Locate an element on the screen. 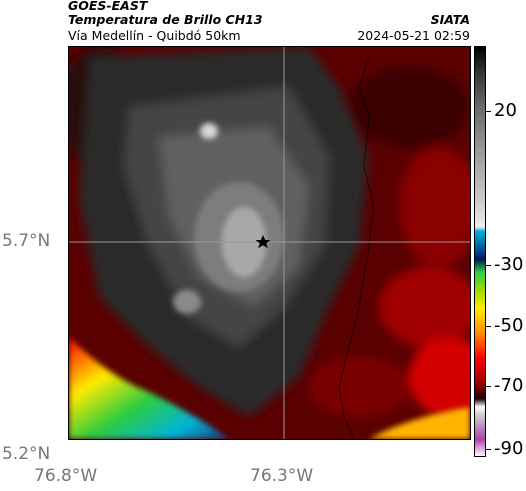 The height and width of the screenshot is (491, 526). cold-region is located at coordinates (149, 388).